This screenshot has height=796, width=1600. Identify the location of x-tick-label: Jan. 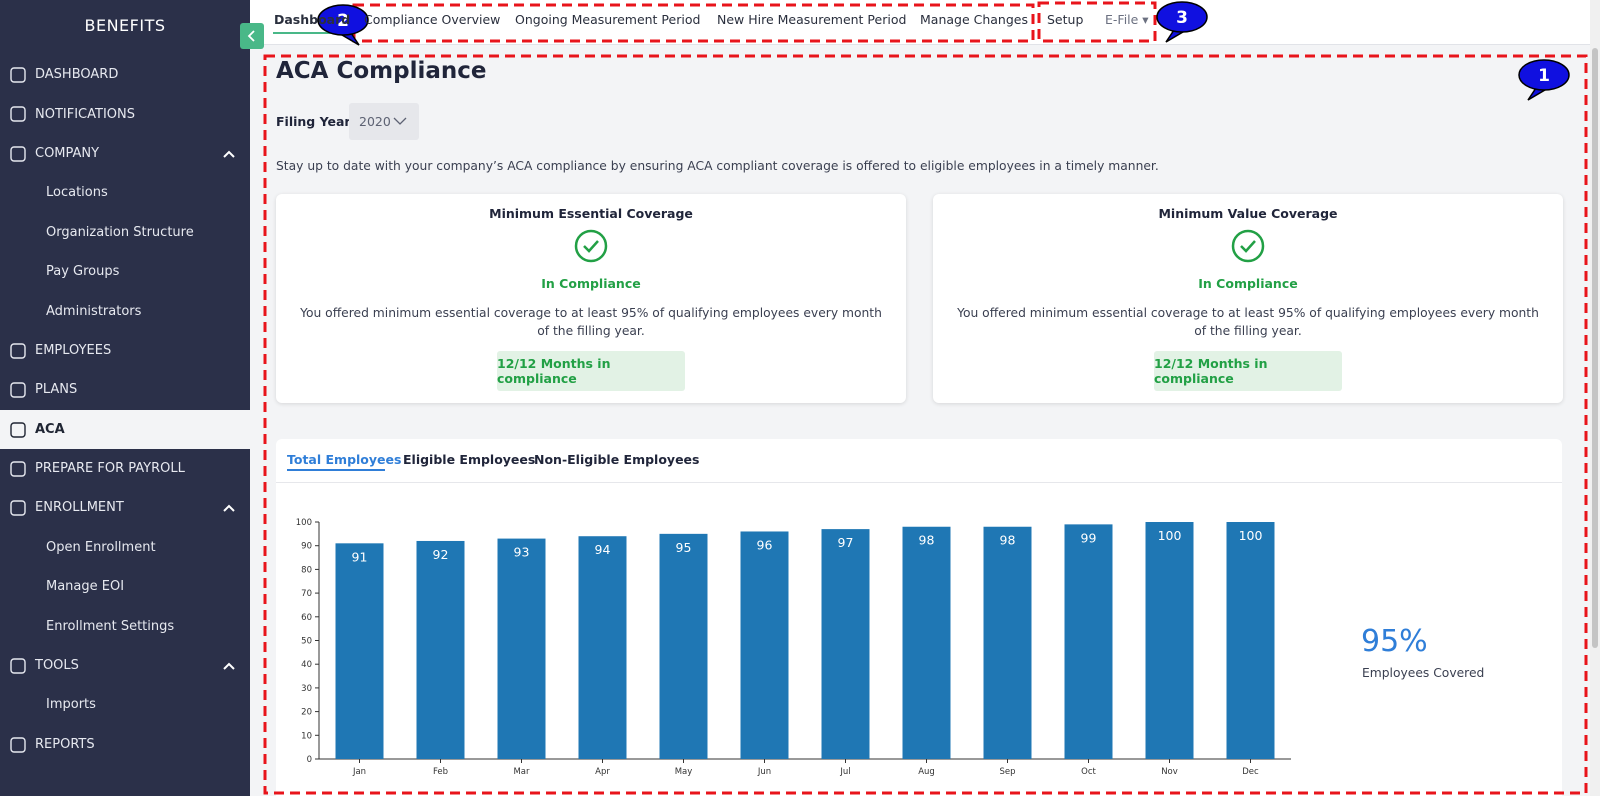
(359, 772).